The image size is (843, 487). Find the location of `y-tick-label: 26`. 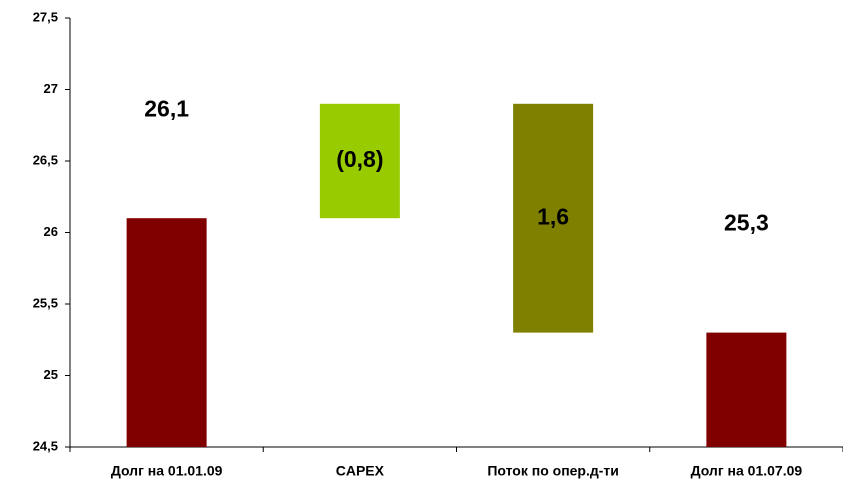

y-tick-label: 26 is located at coordinates (51, 231).